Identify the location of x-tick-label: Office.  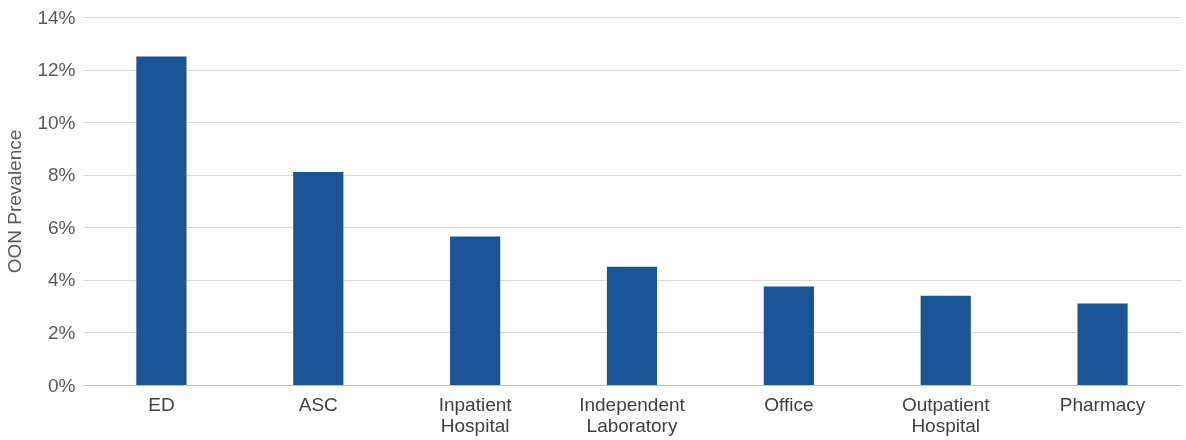
(789, 404).